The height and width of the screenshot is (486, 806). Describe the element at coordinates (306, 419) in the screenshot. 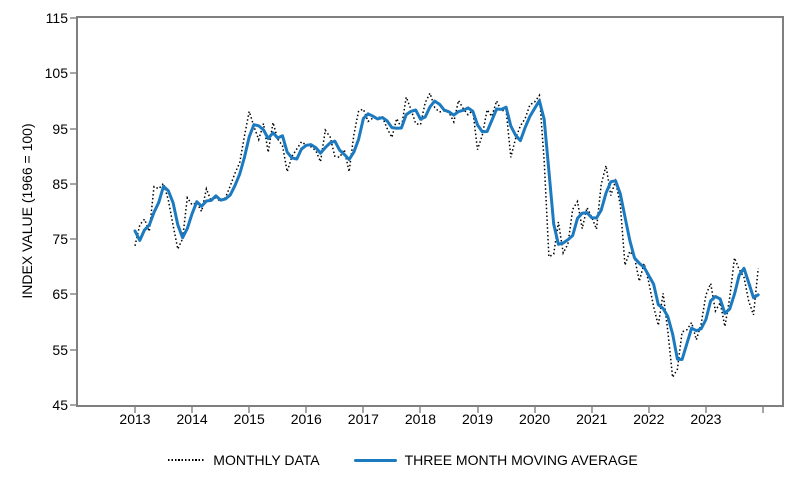

I see `x-tick-label: 2016` at that location.